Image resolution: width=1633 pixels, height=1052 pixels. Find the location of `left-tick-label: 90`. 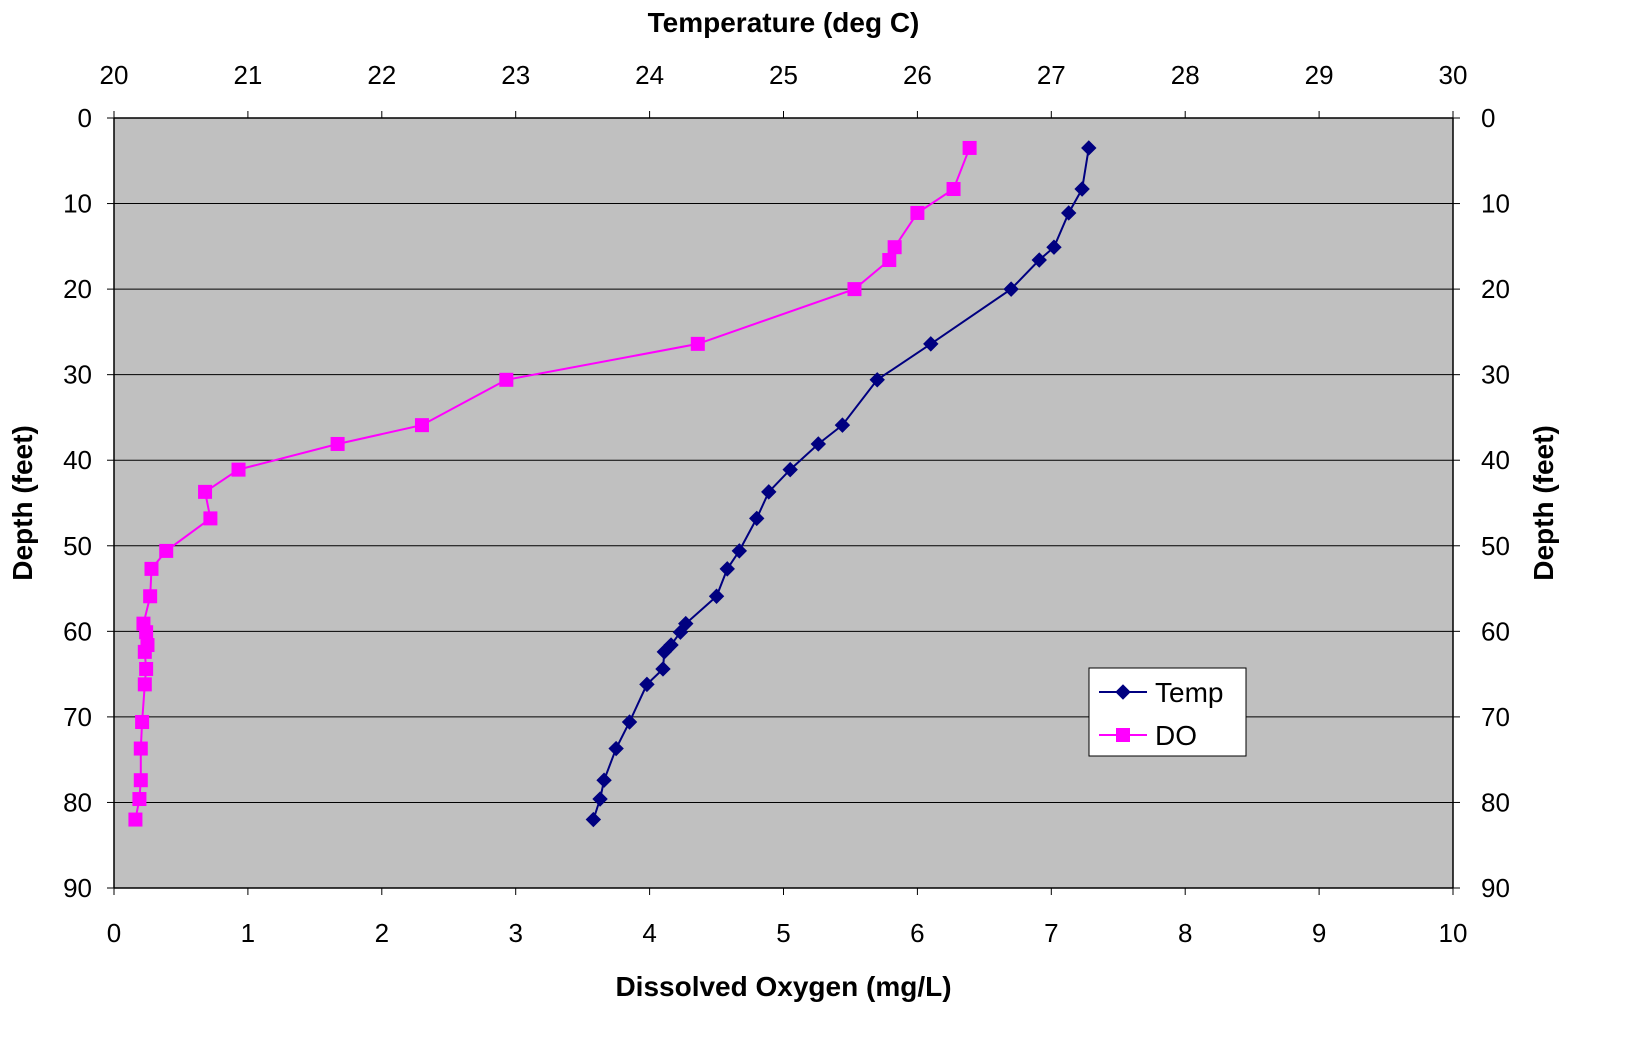

left-tick-label: 90 is located at coordinates (77, 888).